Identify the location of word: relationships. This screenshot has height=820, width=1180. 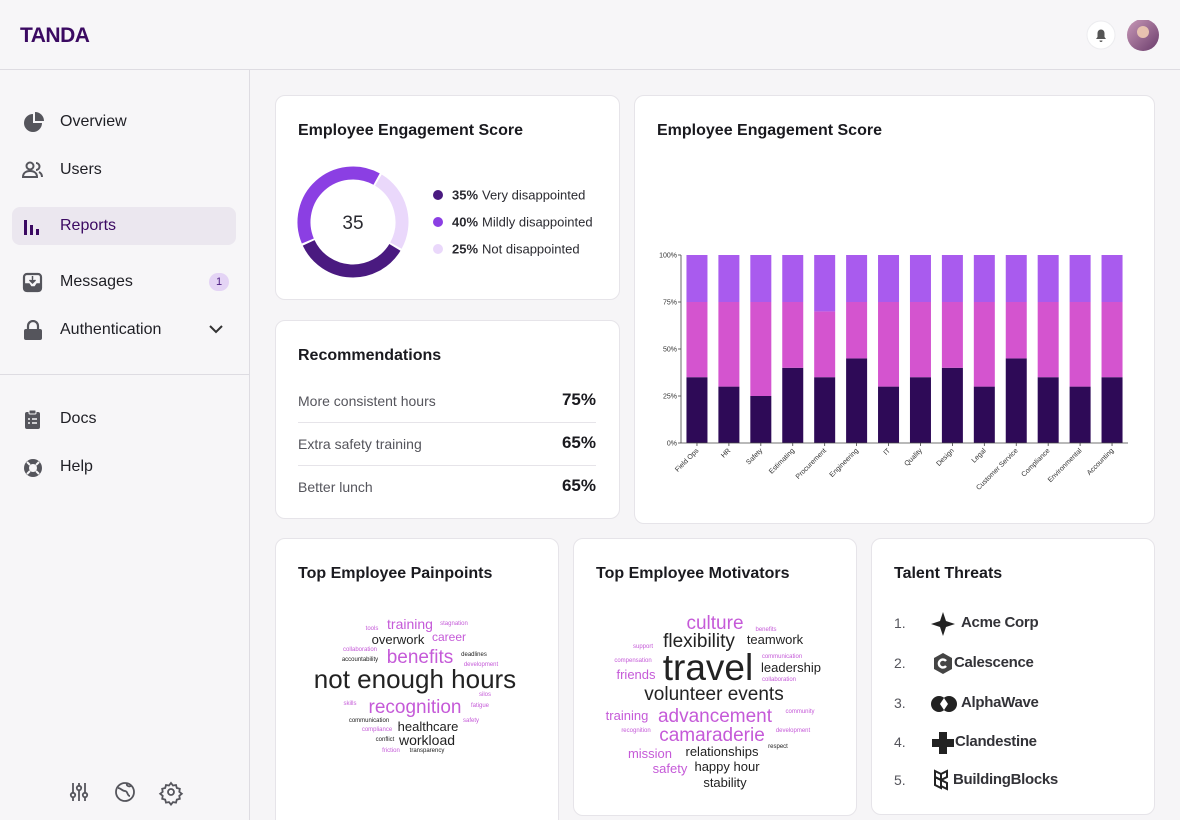
(722, 751).